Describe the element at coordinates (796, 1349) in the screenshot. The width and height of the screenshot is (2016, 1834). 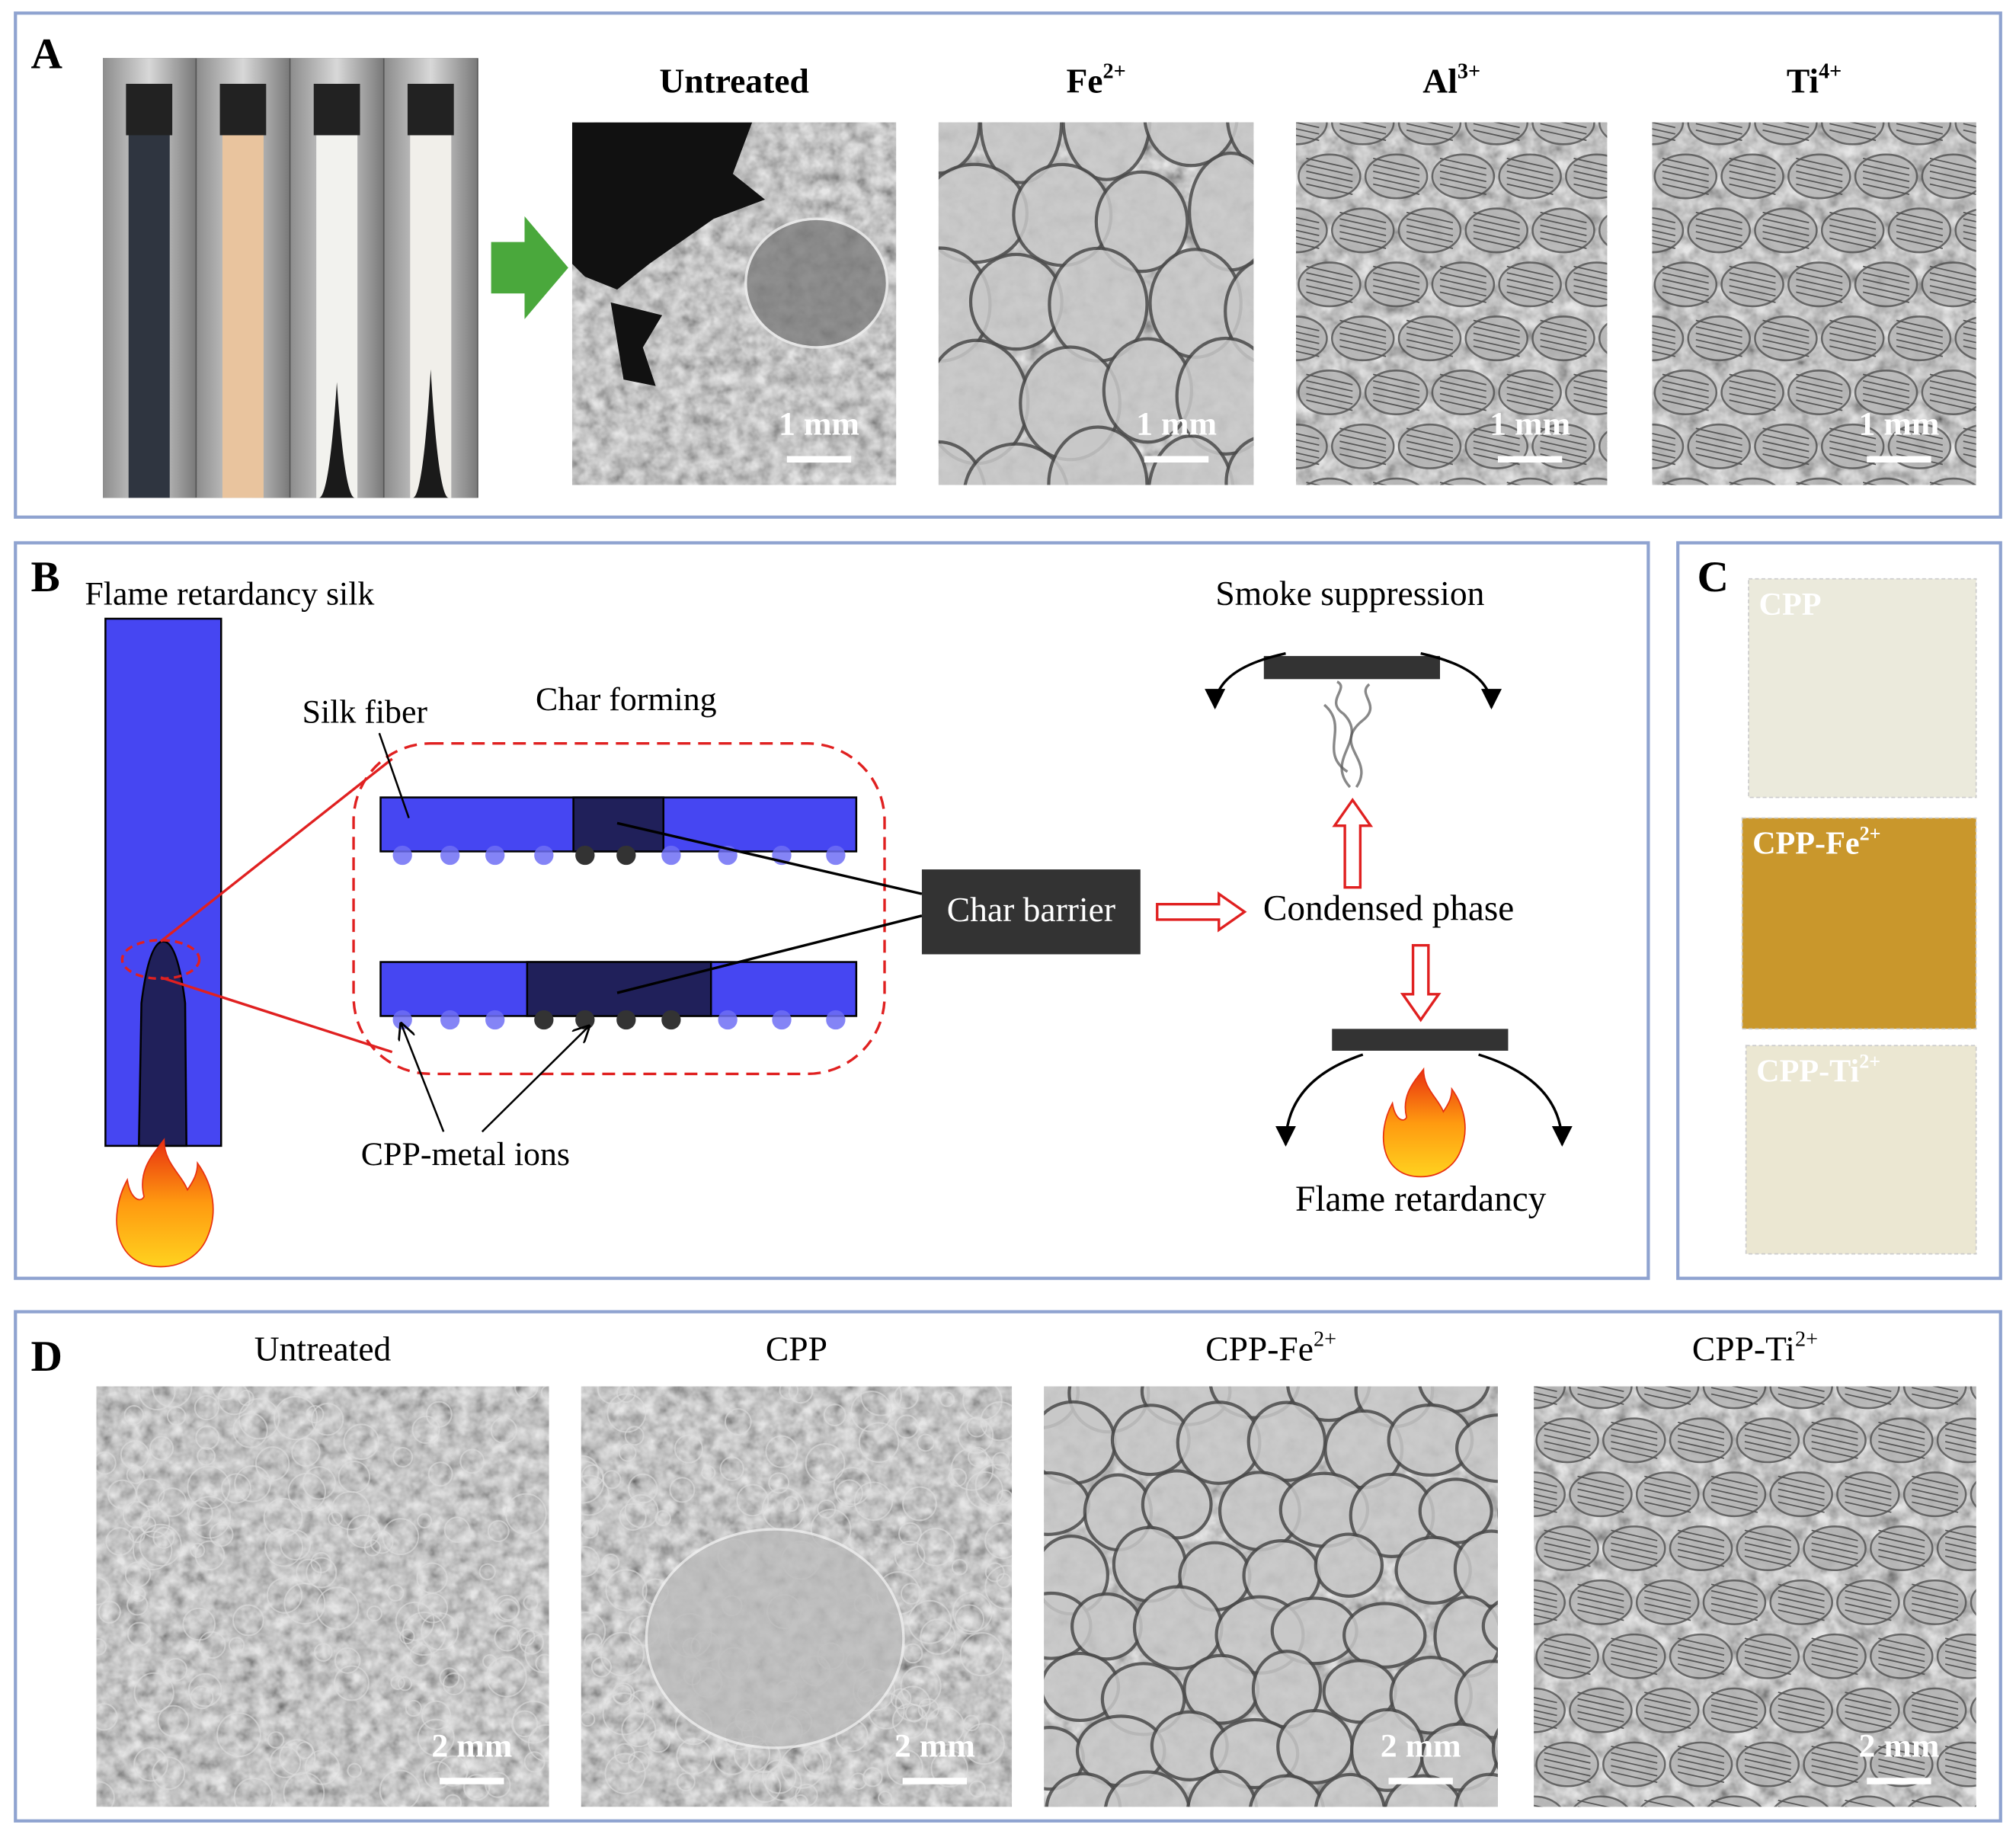
I see `image-title: CPP` at that location.